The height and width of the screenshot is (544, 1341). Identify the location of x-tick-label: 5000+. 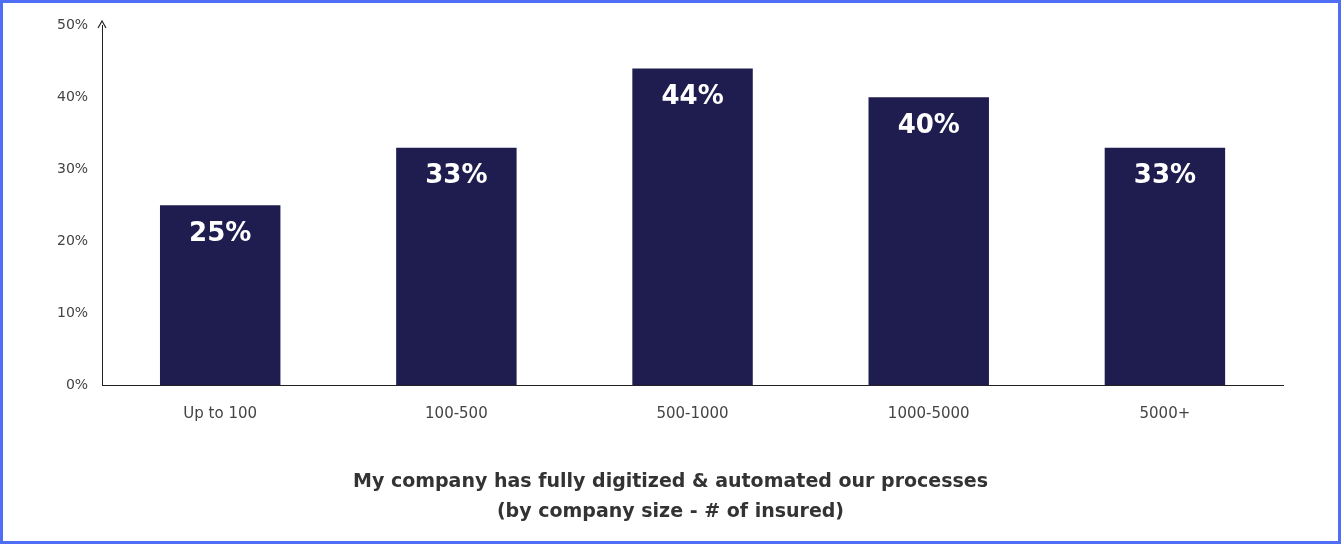
(1165, 412).